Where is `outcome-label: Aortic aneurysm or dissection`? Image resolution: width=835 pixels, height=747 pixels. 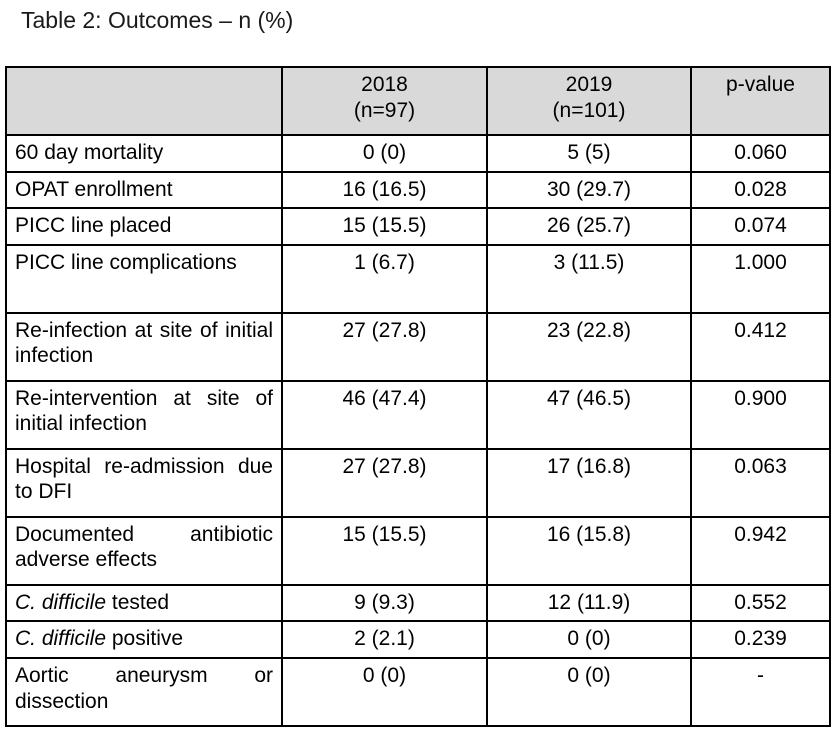 outcome-label: Aortic aneurysm or dissection is located at coordinates (144, 692).